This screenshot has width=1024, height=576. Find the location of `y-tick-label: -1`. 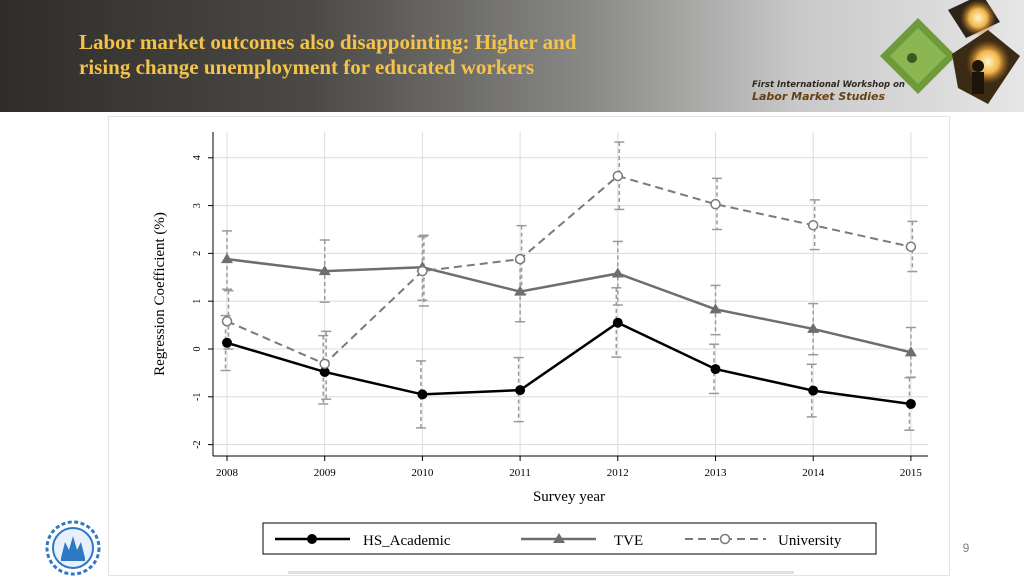

y-tick-label: -1 is located at coordinates (197, 397).